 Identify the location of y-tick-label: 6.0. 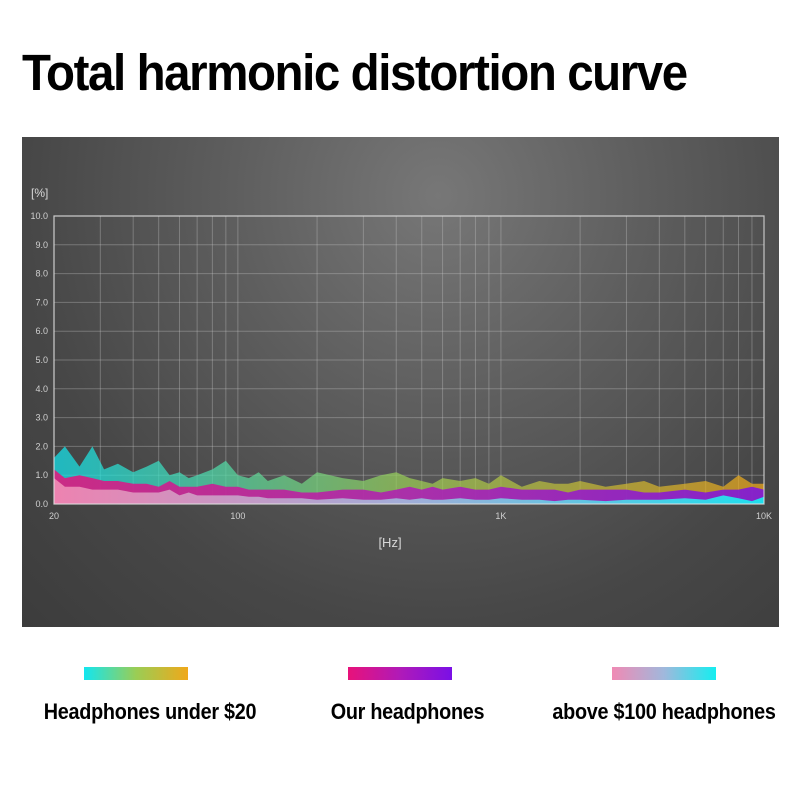
(41, 331).